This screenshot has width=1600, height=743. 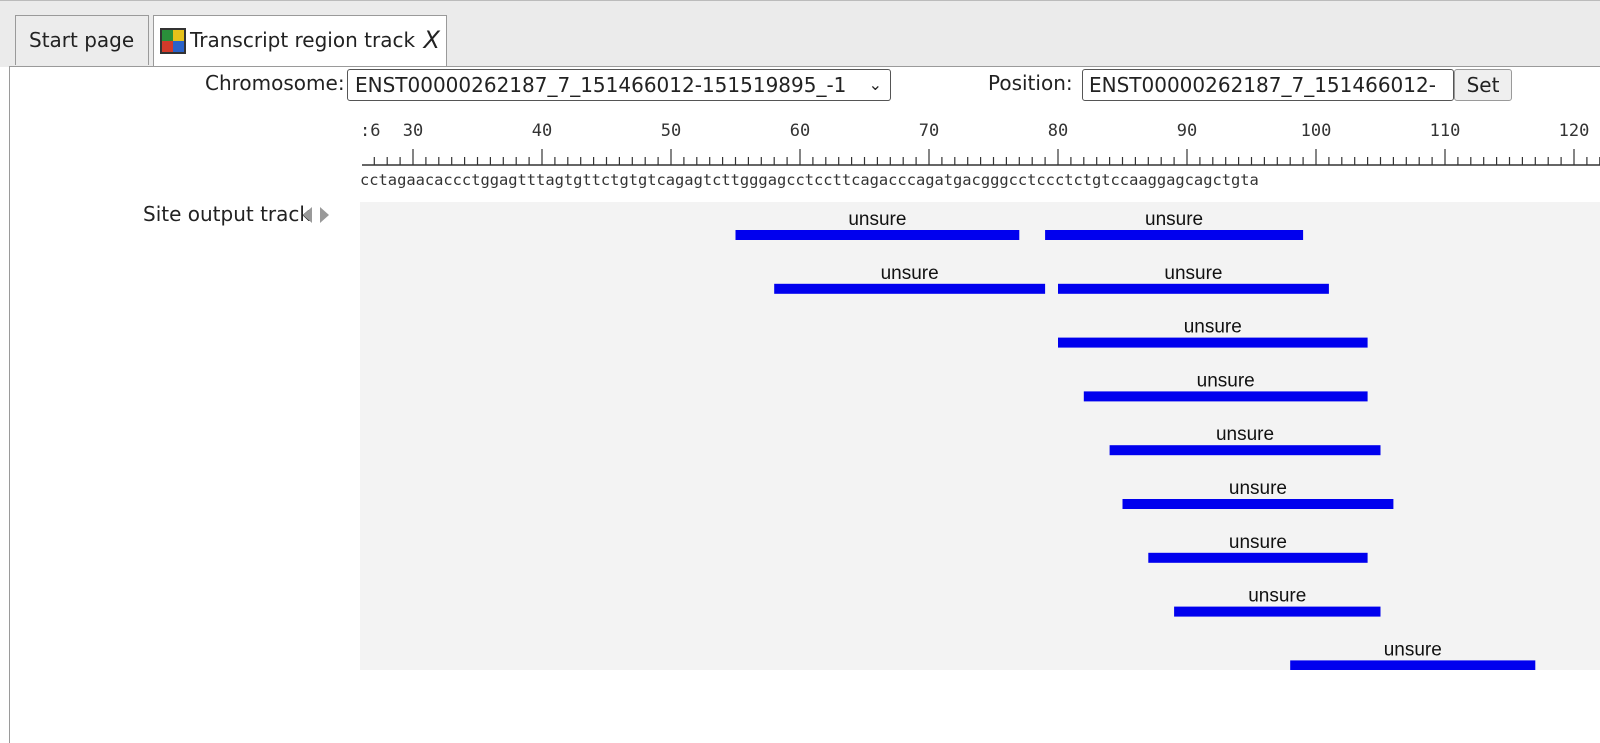 What do you see at coordinates (875, 84) in the screenshot?
I see `chevron-down-icon: ⌄` at bounding box center [875, 84].